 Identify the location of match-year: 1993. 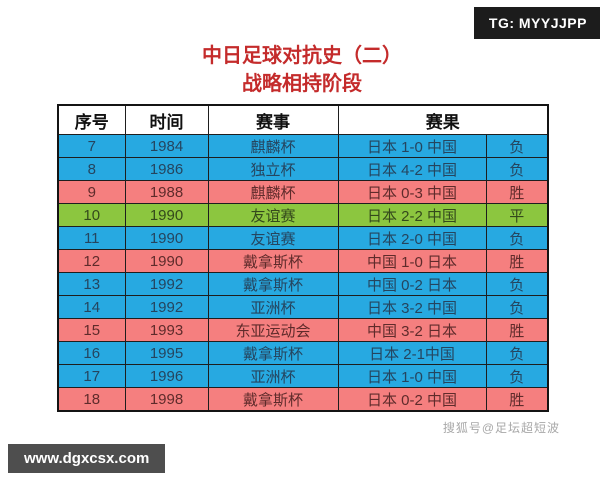
(166, 330).